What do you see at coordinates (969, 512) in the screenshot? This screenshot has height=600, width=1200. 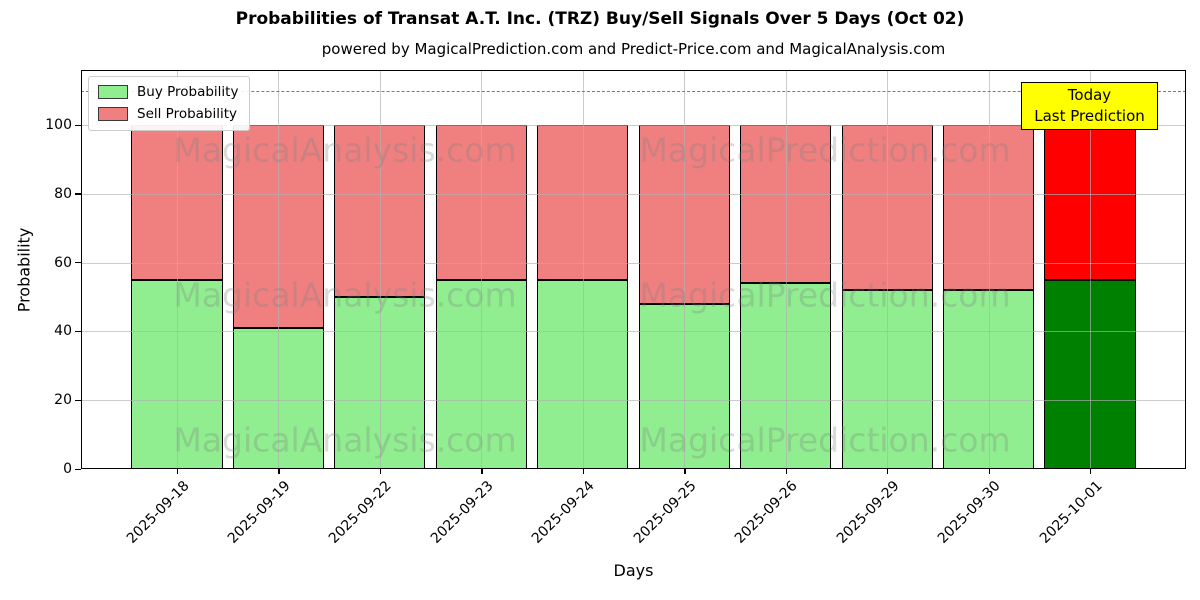 I see `x-tick-date-label: 2025-09-30` at bounding box center [969, 512].